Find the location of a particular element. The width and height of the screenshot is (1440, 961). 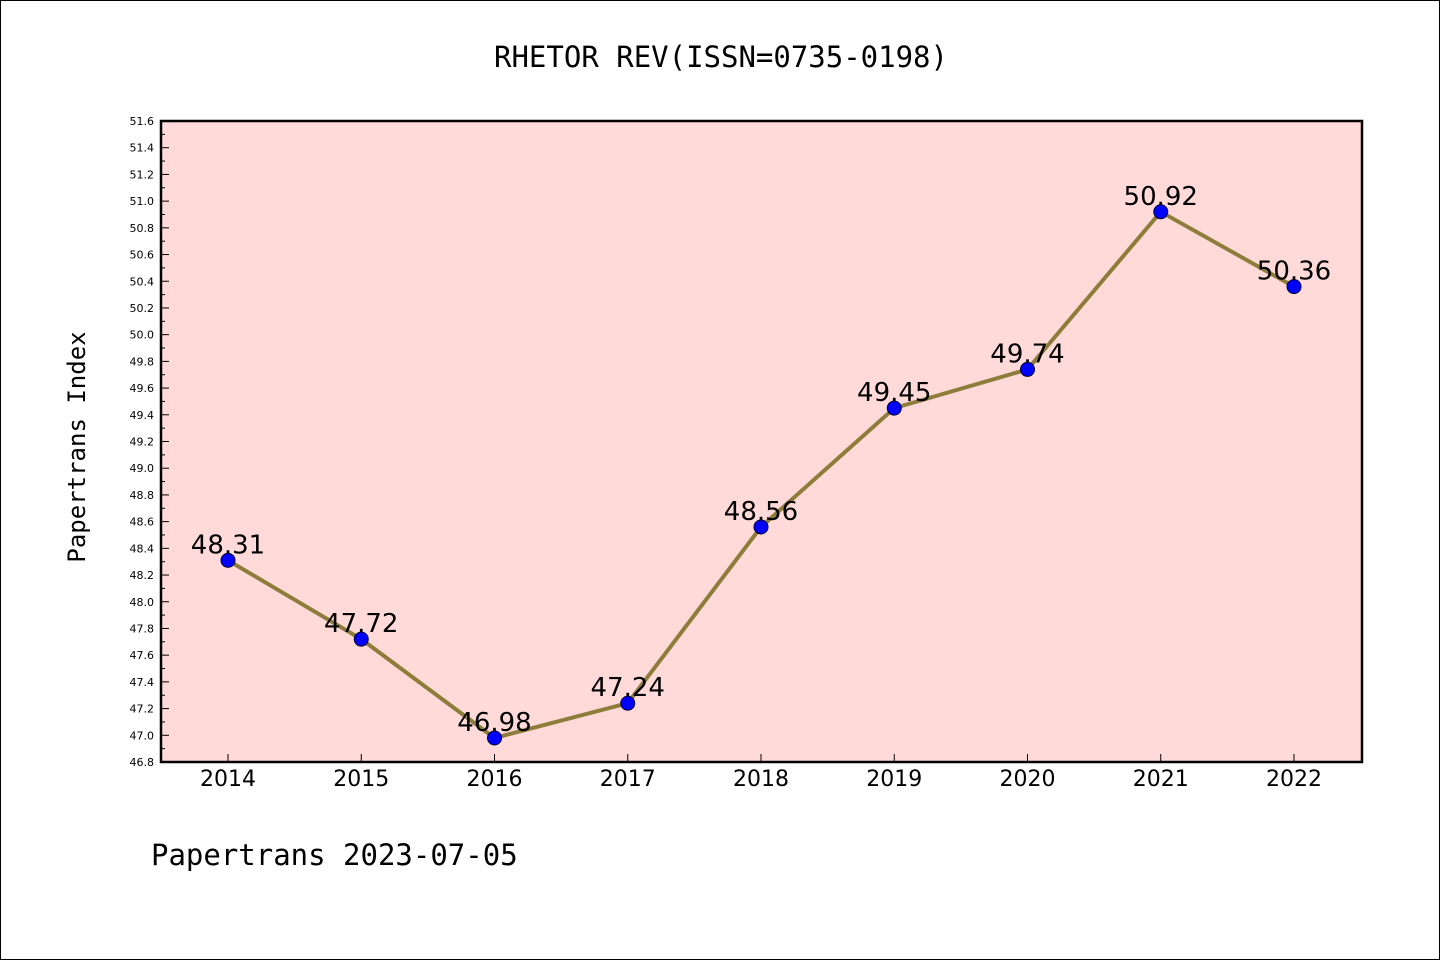

y-tick-label: 46.8 is located at coordinates (142, 762).